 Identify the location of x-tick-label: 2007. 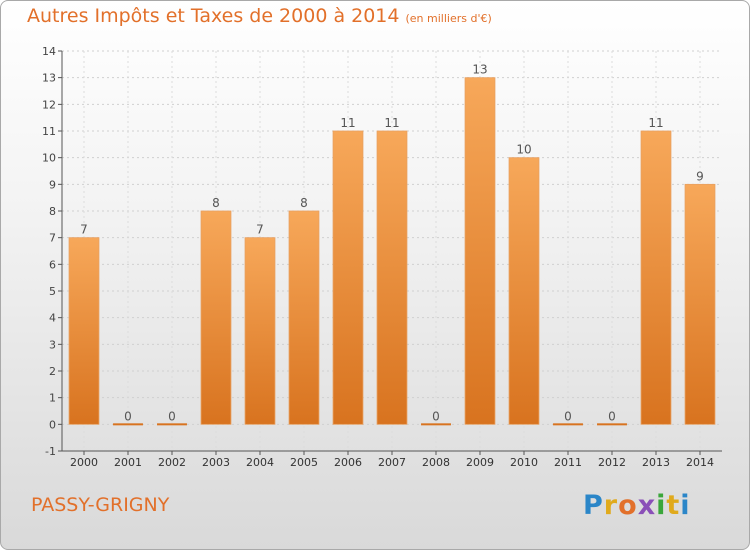
(392, 462).